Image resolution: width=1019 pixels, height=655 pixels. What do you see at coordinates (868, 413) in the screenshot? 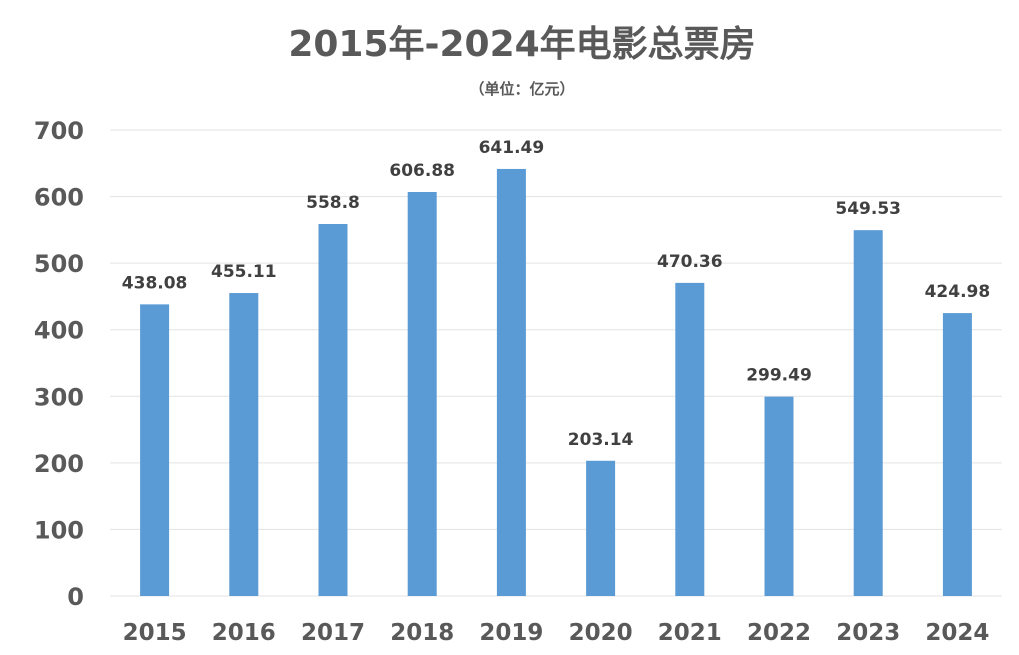
I see `bar-2023` at bounding box center [868, 413].